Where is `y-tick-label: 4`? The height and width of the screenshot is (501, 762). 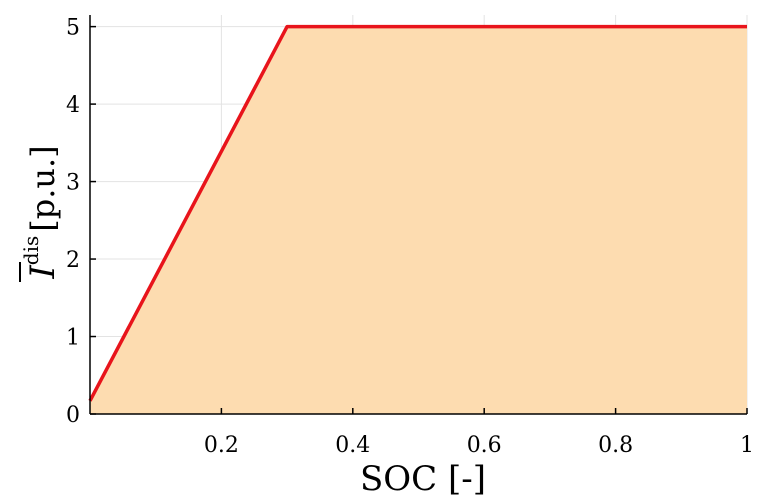
y-tick-label: 4 is located at coordinates (73, 105).